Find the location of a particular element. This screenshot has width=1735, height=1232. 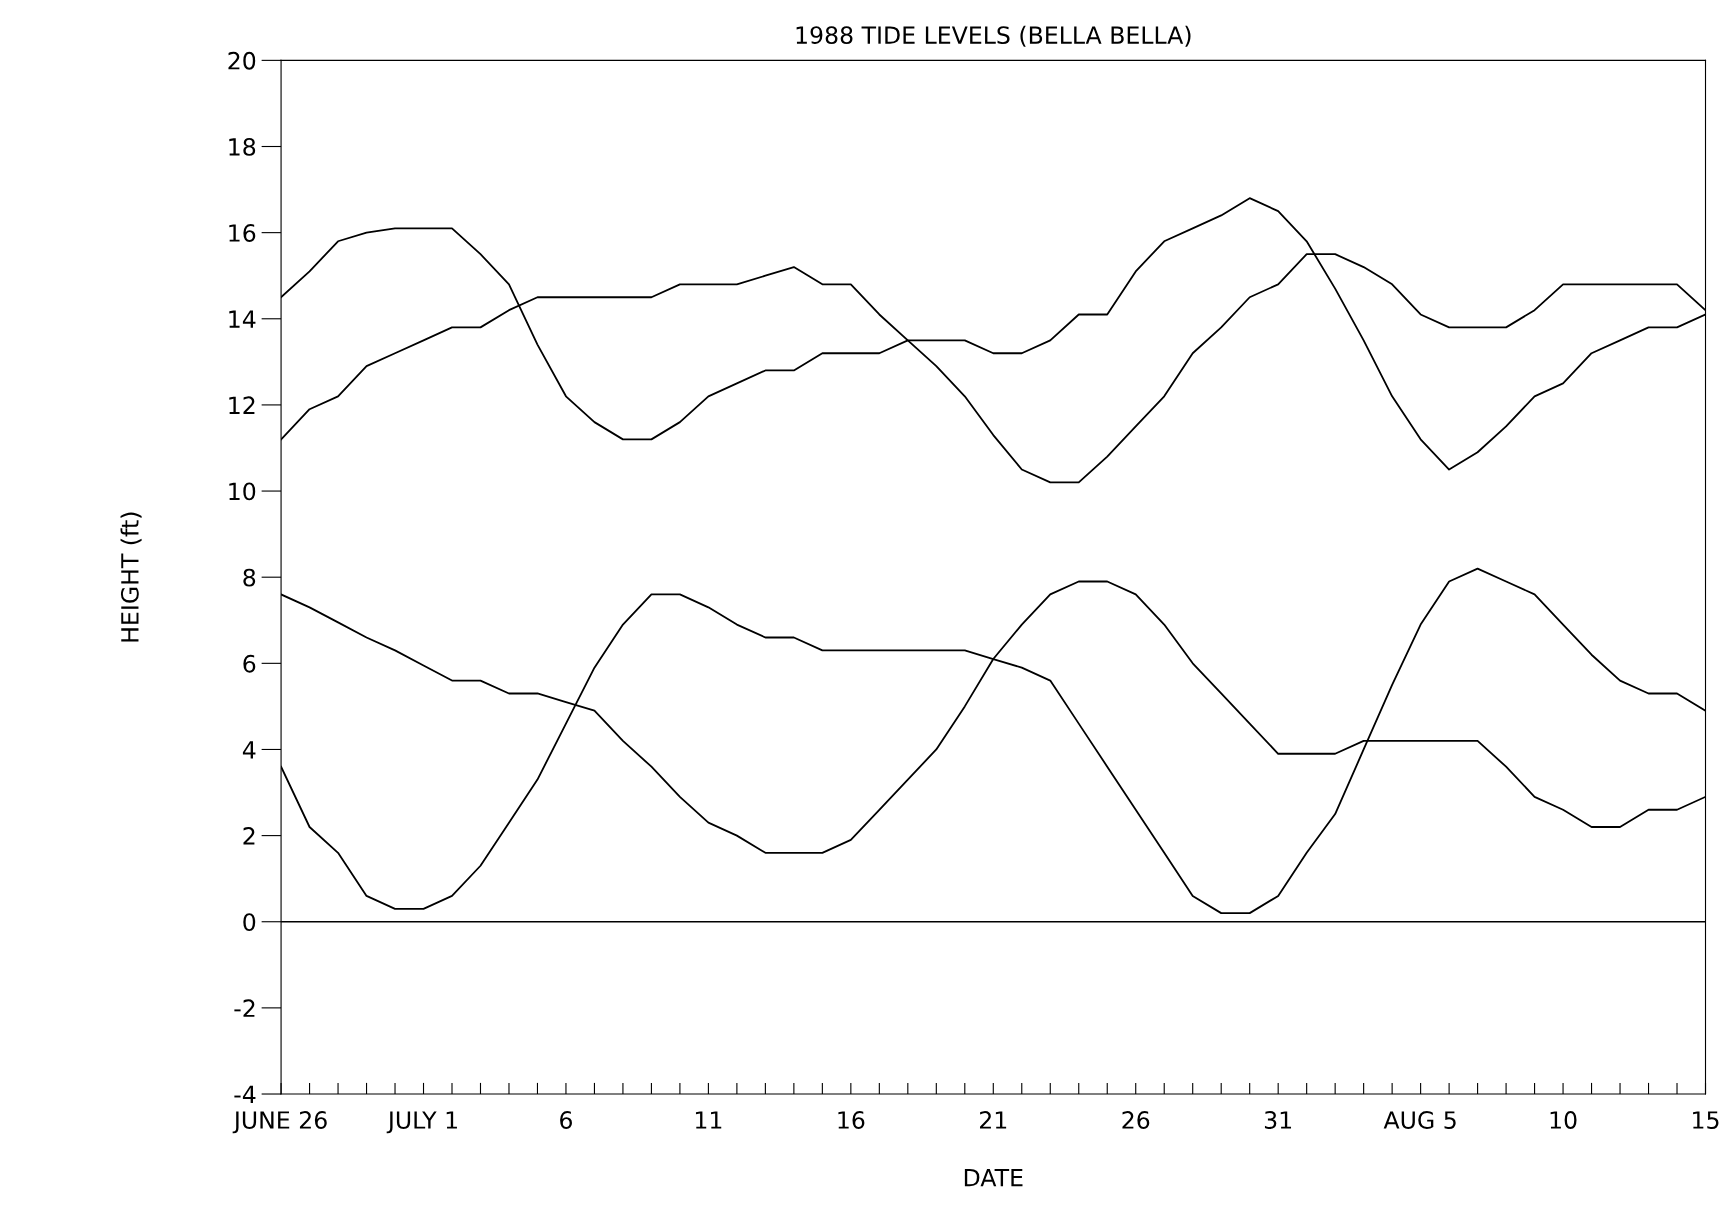

y-axis-title: HEIGHT (ft) is located at coordinates (131, 577).